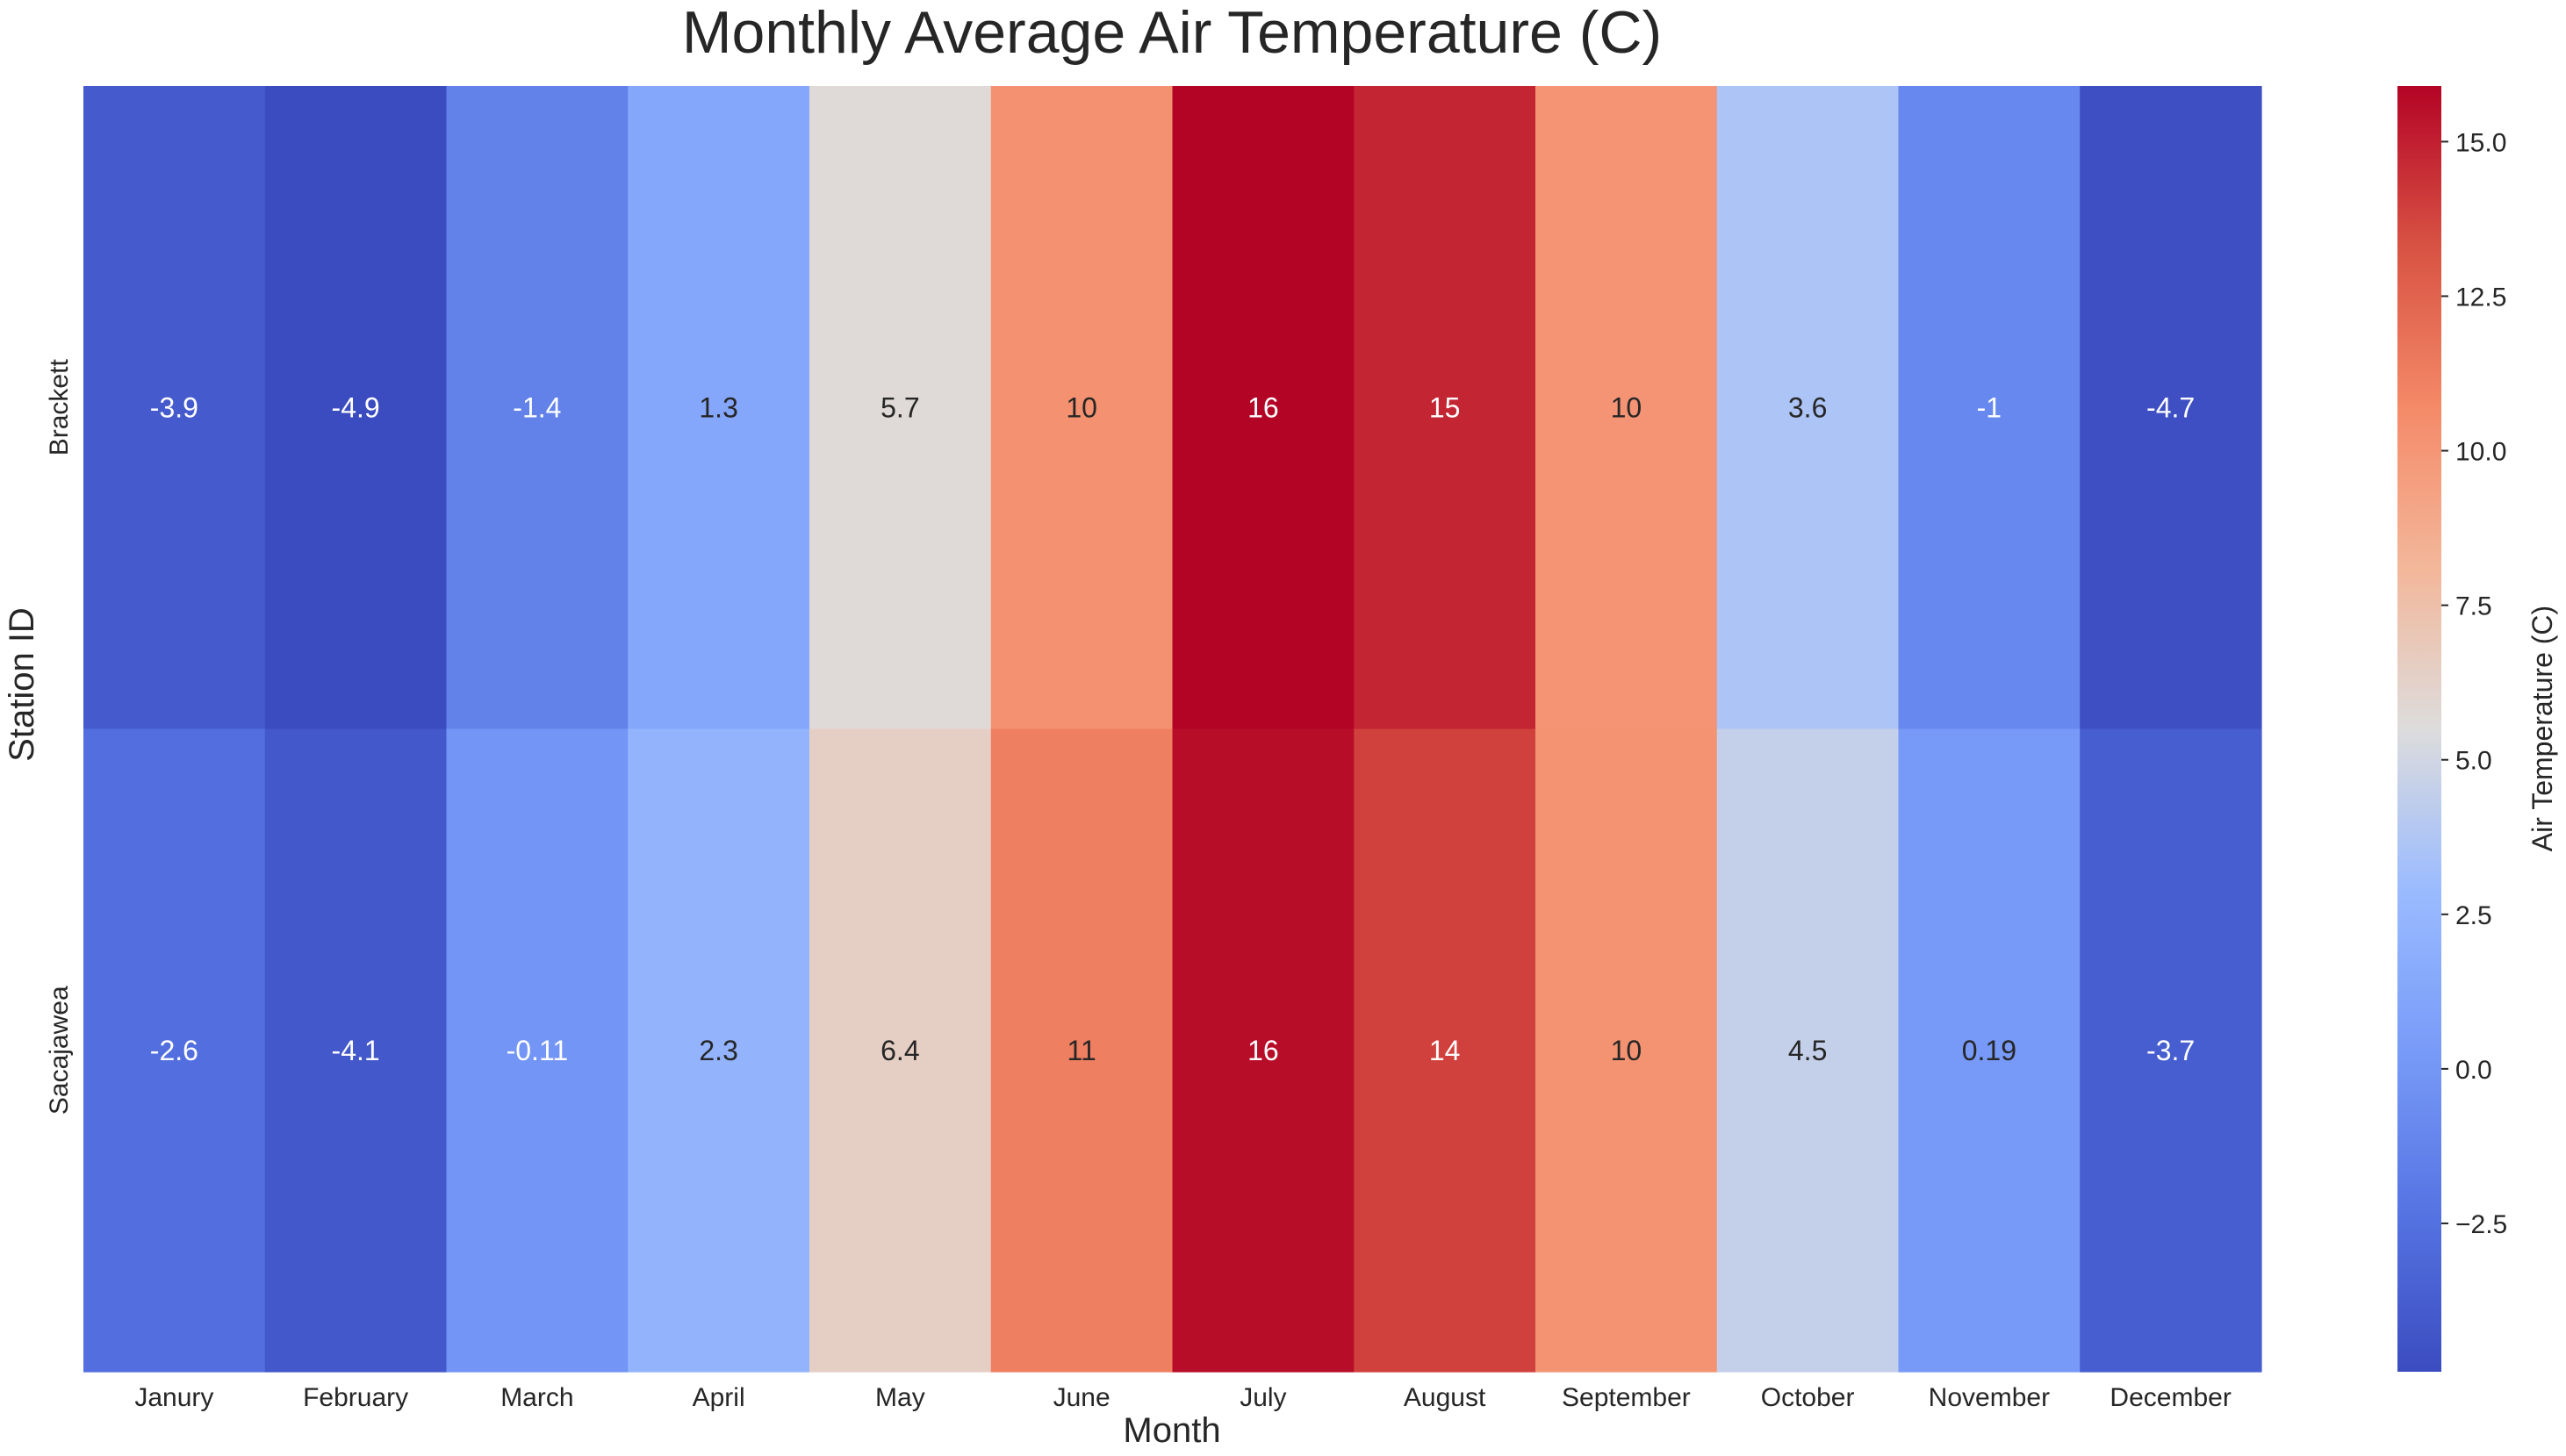 The width and height of the screenshot is (2566, 1456). Describe the element at coordinates (59, 407) in the screenshot. I see `y-tick-label: Brackett` at that location.